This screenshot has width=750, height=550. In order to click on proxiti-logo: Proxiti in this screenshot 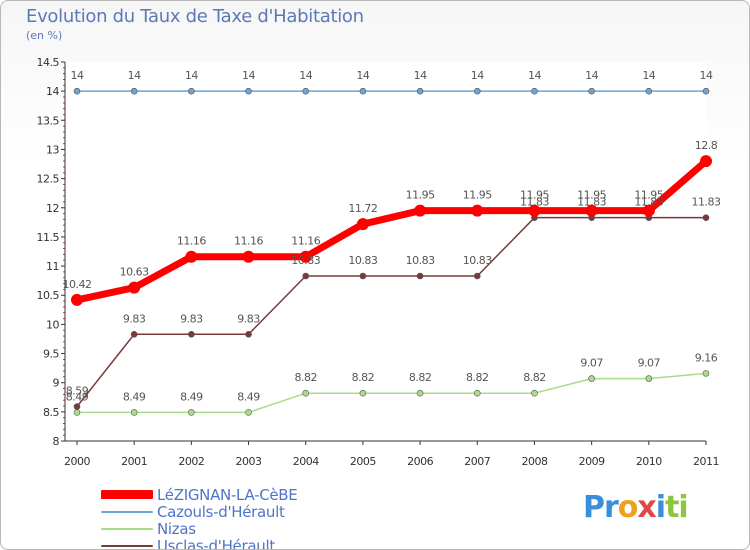, I will do `click(636, 507)`.